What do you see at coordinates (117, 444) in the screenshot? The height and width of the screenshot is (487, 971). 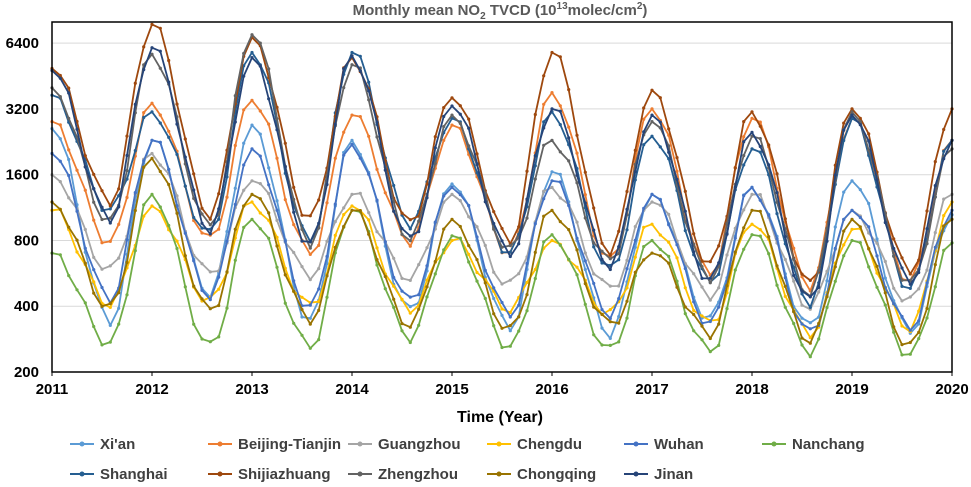 I see `legend-label: Xi'an` at bounding box center [117, 444].